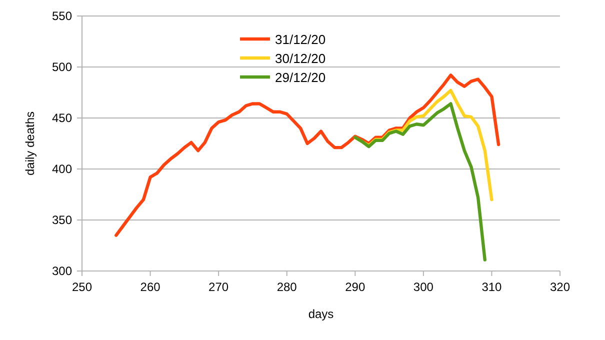 The height and width of the screenshot is (340, 605). What do you see at coordinates (150, 287) in the screenshot?
I see `x-tick-label: 260` at bounding box center [150, 287].